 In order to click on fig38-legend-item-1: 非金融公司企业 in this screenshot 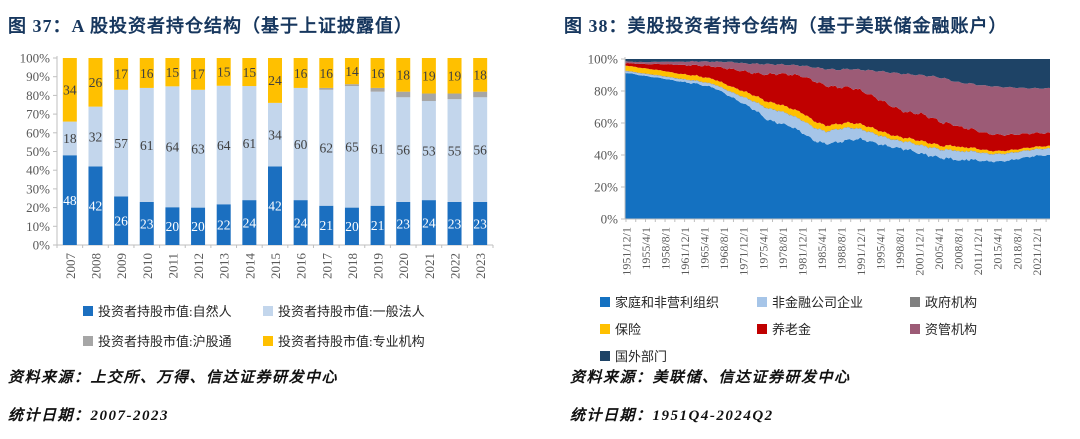, I will do `click(833, 301)`.